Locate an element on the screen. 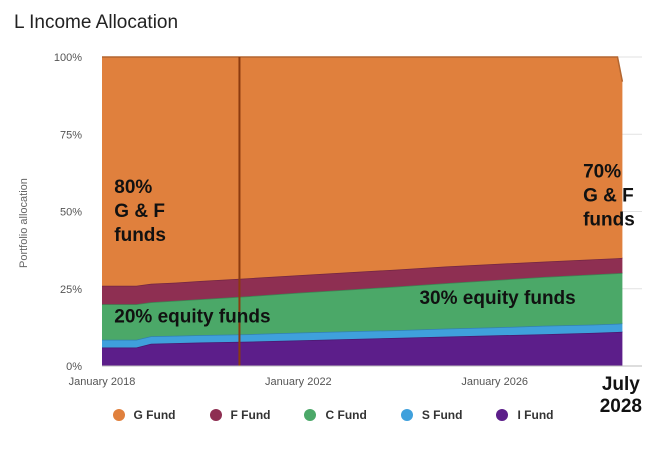  legend-label: C Fund is located at coordinates (346, 415).